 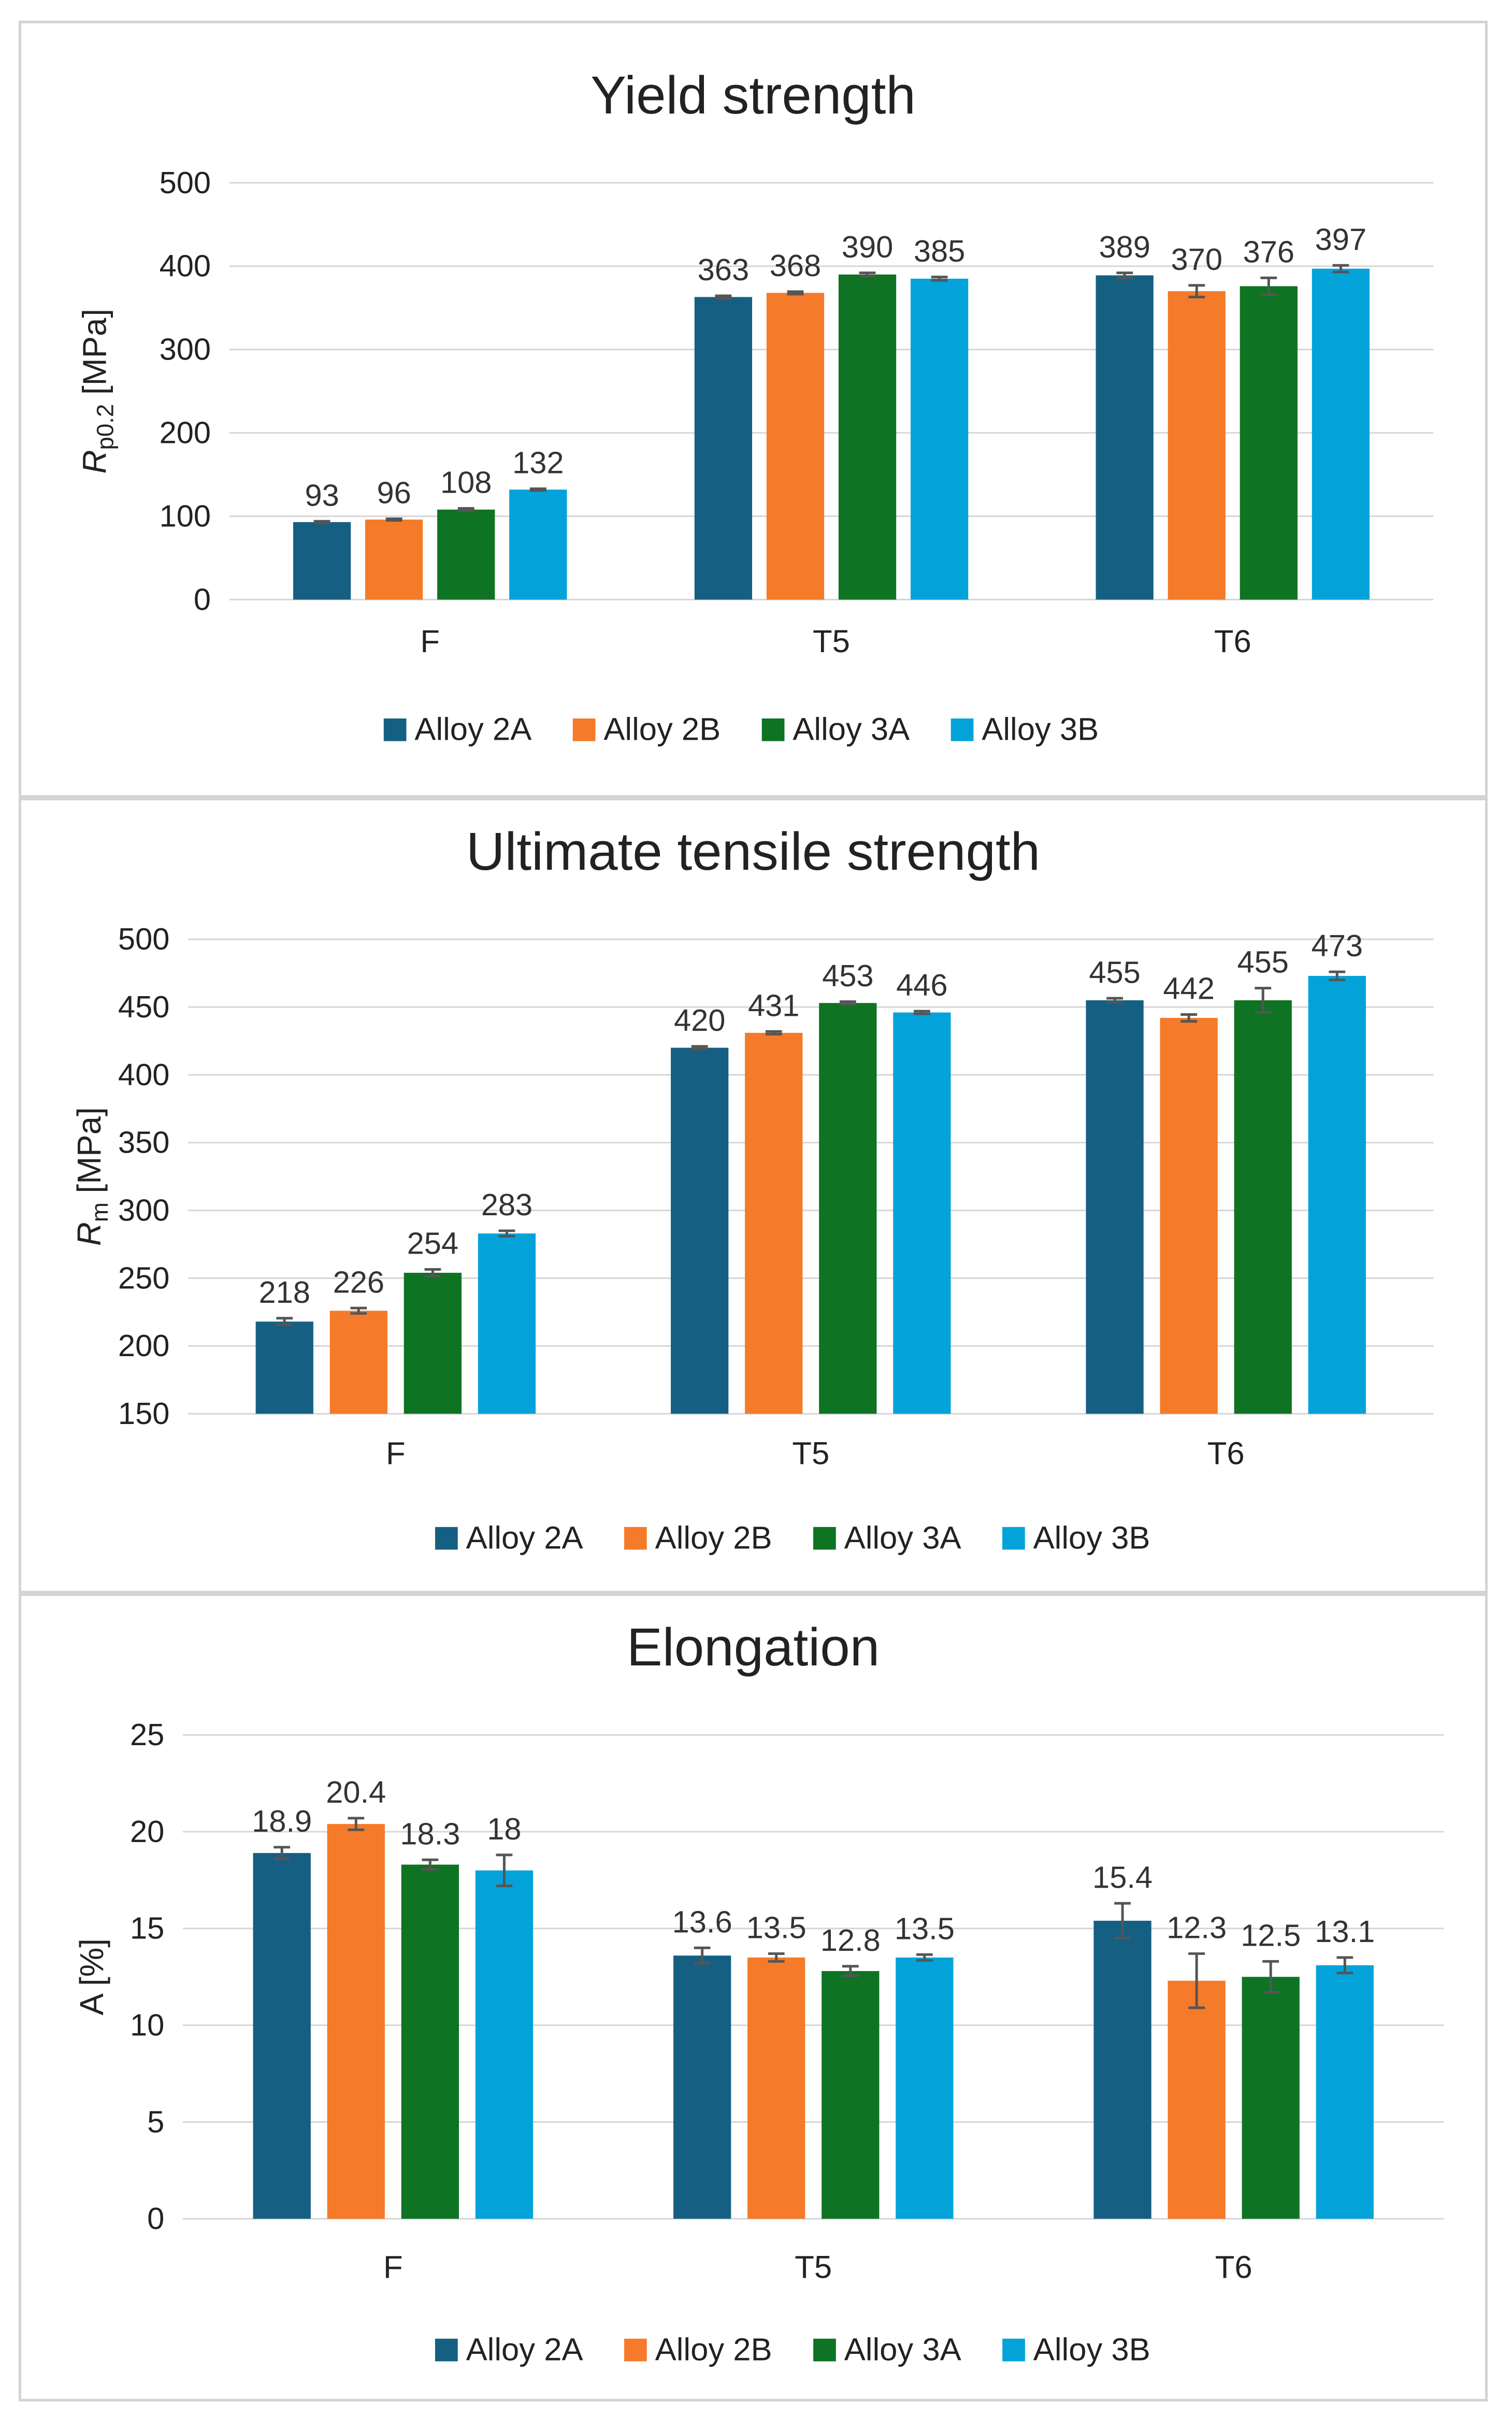 I want to click on y-axis-title: Rp0.2 [MPa], so click(x=97, y=391).